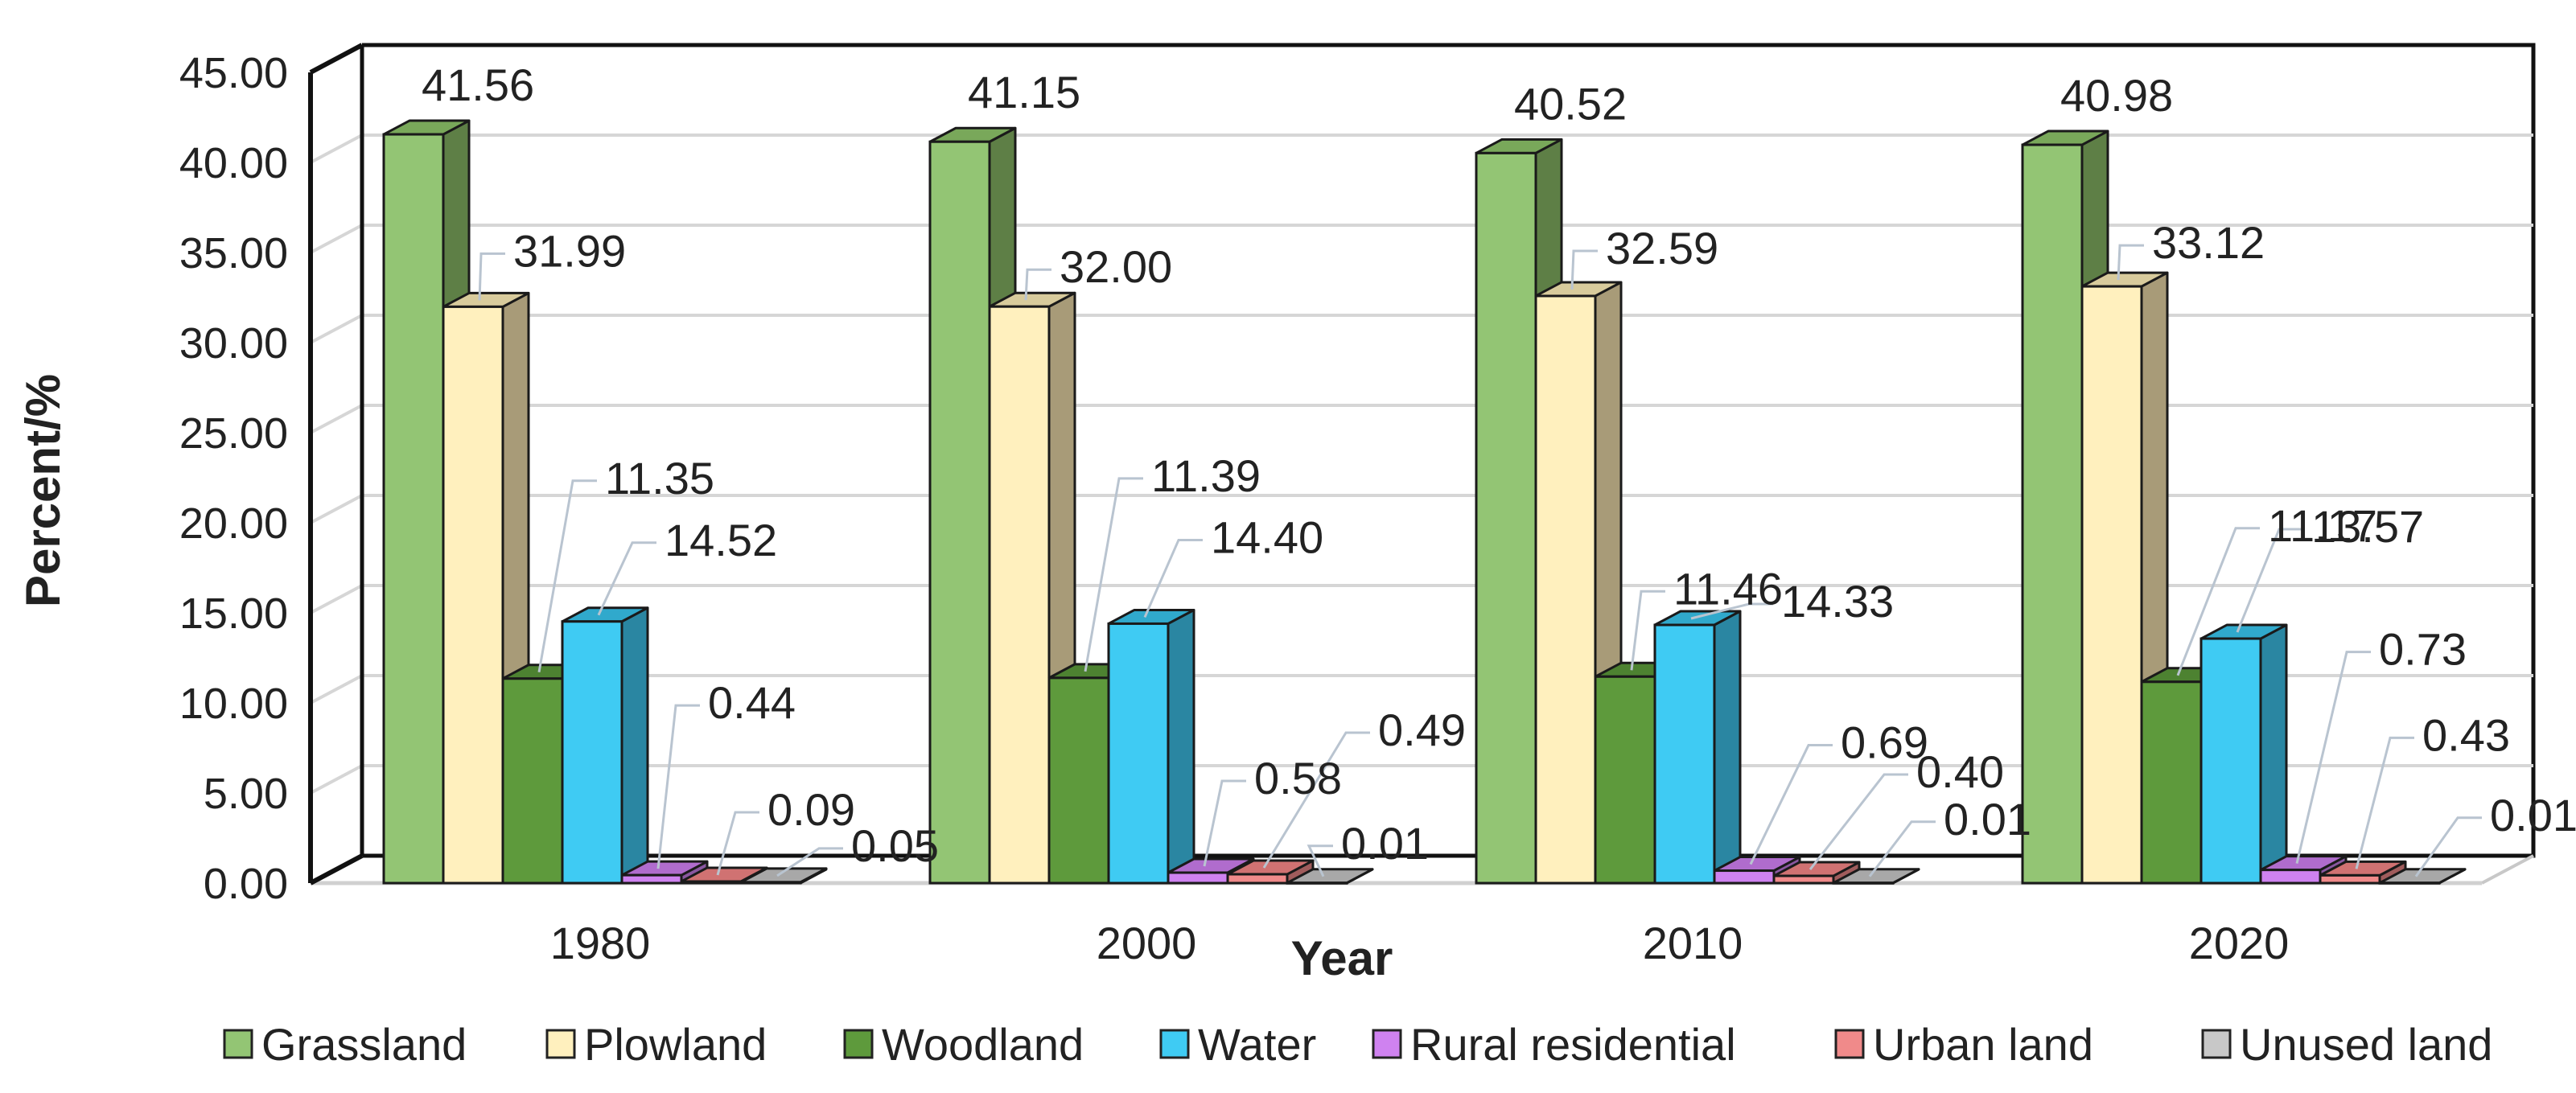  I want to click on wall-top-left-edge, so click(336, 59).